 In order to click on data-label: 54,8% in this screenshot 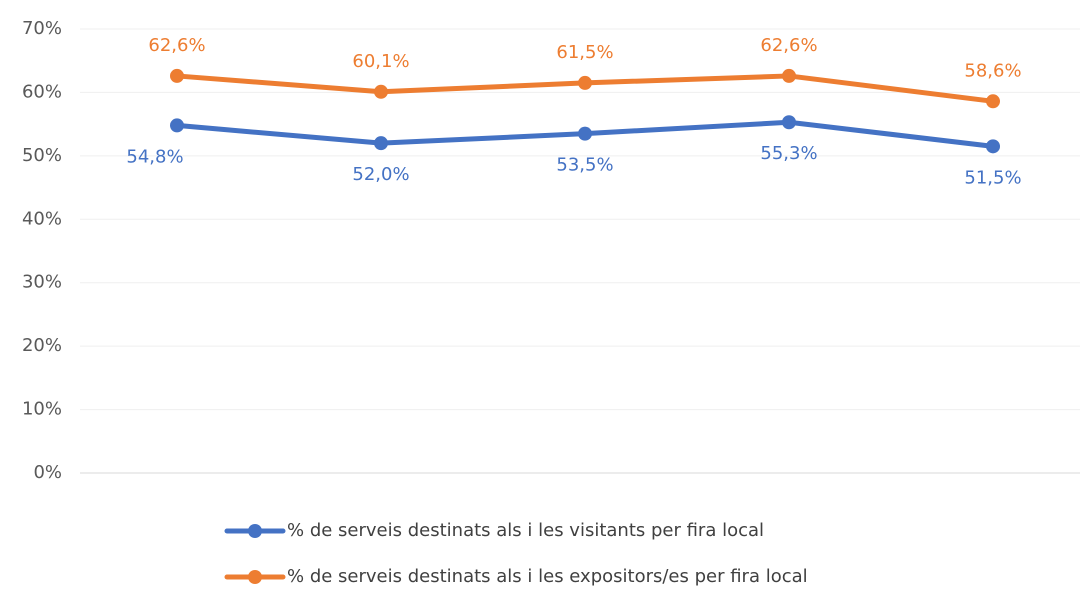, I will do `click(154, 156)`.